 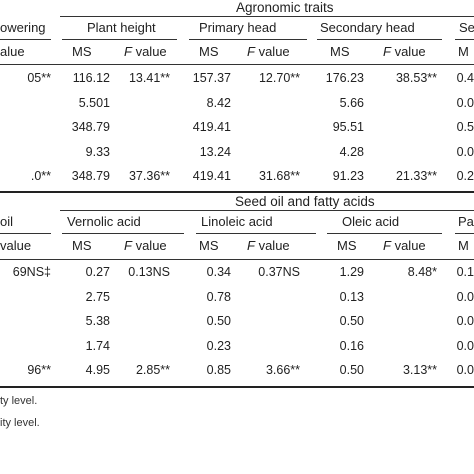 What do you see at coordinates (23, 27) in the screenshot?
I see `col-header-flowering: owering` at bounding box center [23, 27].